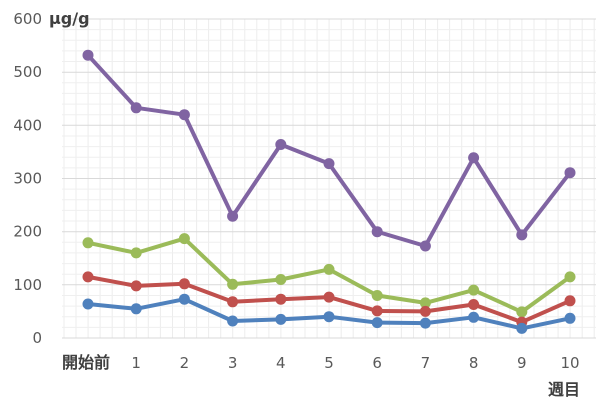 The image size is (610, 413). What do you see at coordinates (522, 363) in the screenshot?
I see `x-tick-label: 9` at bounding box center [522, 363].